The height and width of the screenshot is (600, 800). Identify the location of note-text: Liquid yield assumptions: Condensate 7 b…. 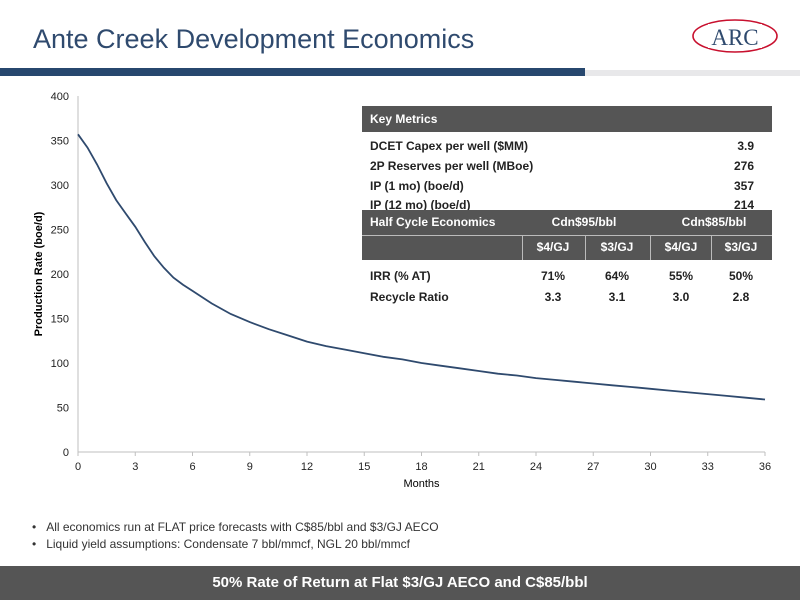
(228, 544).